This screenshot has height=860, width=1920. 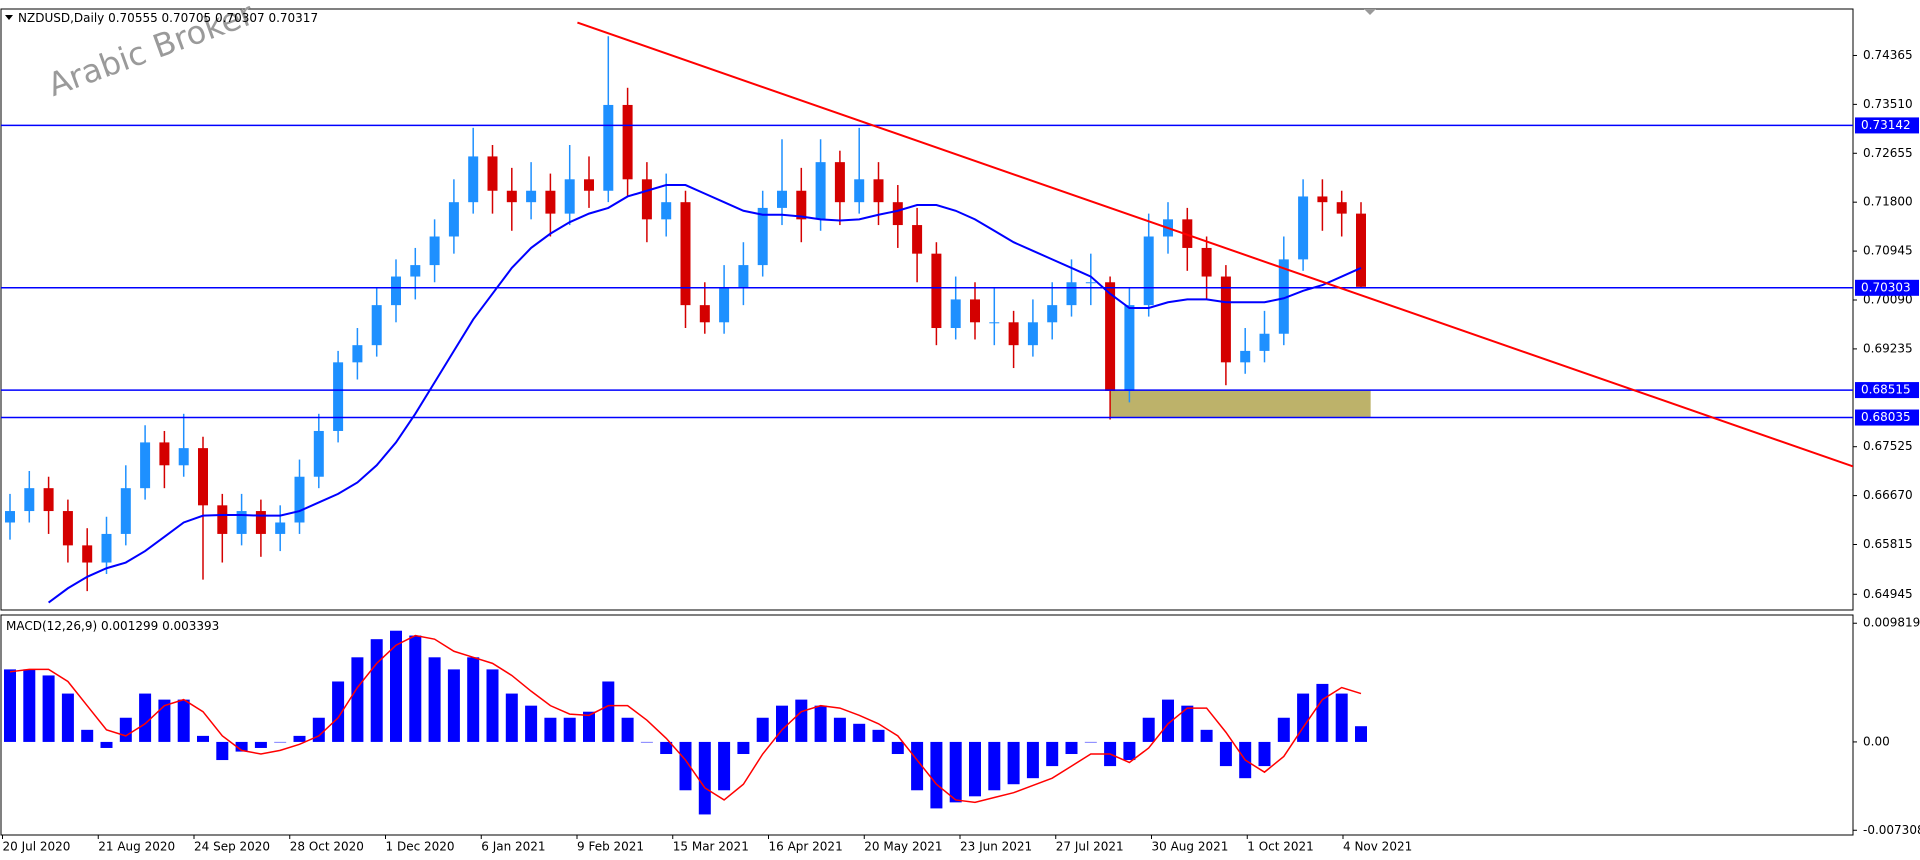 What do you see at coordinates (133, 18) in the screenshot?
I see `quote-open: 0.70555` at bounding box center [133, 18].